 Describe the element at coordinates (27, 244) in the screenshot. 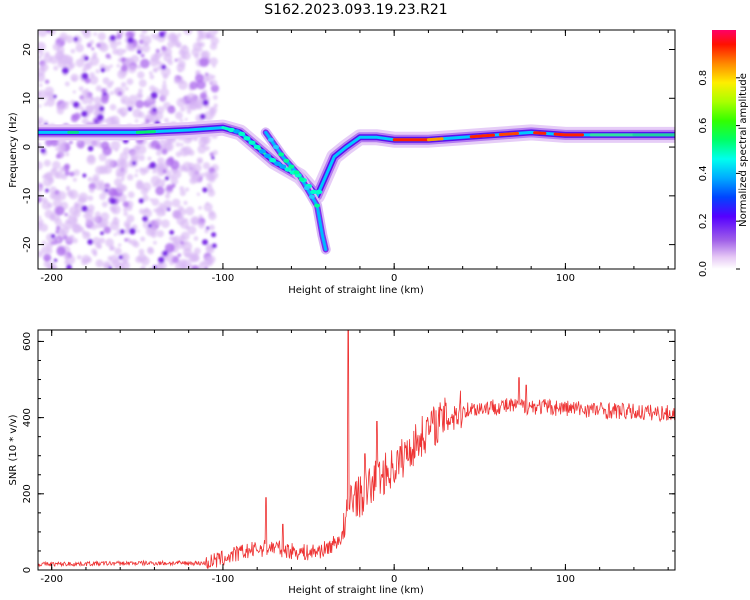

I see `y-tick-label: -20` at that location.